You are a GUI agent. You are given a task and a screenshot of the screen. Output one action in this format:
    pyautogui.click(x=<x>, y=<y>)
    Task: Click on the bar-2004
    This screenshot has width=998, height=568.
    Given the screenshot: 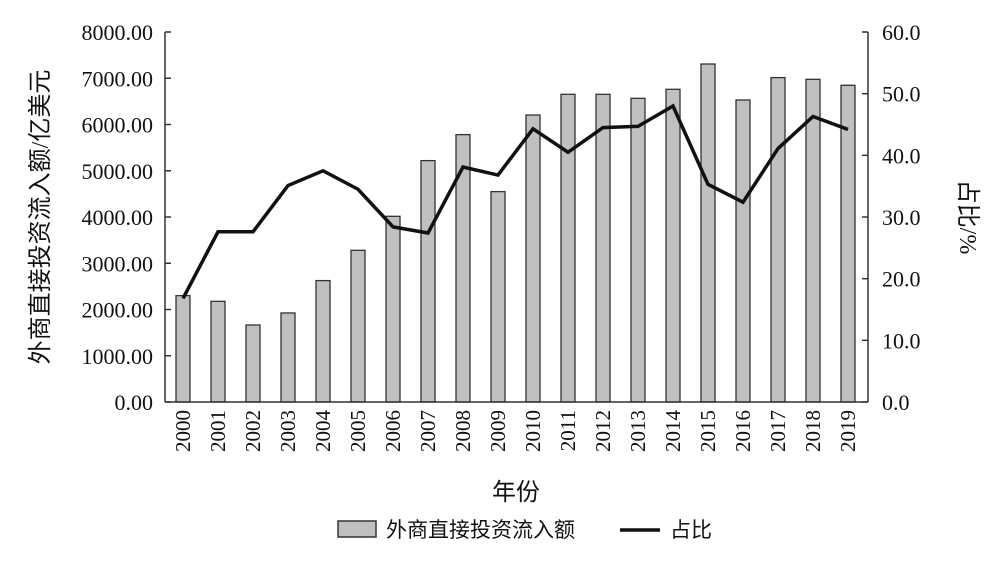 What is the action you would take?
    pyautogui.click(x=323, y=341)
    